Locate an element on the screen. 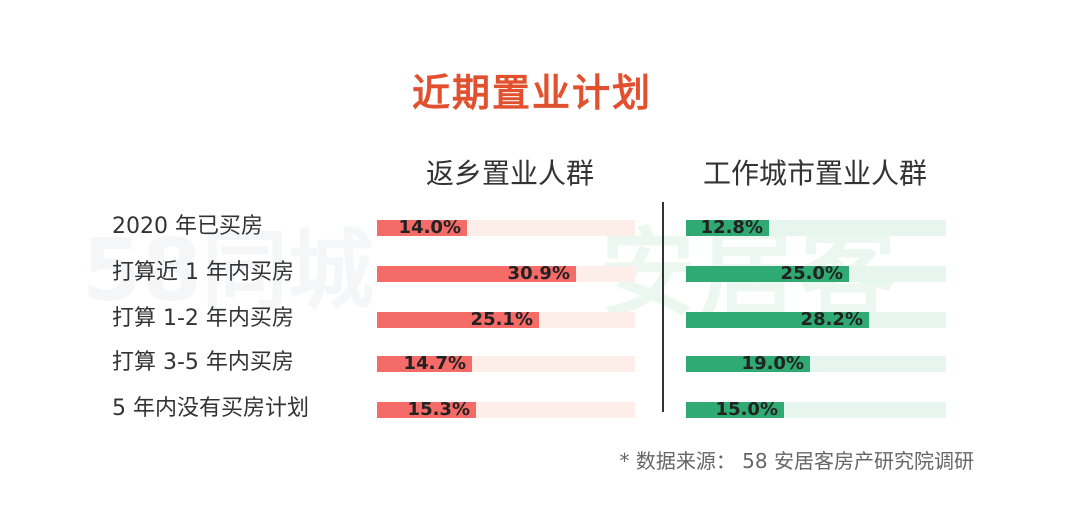 This screenshot has width=1080, height=524. source-note: * 数据来源： 58 安居客房产研究院调研 is located at coordinates (796, 461).